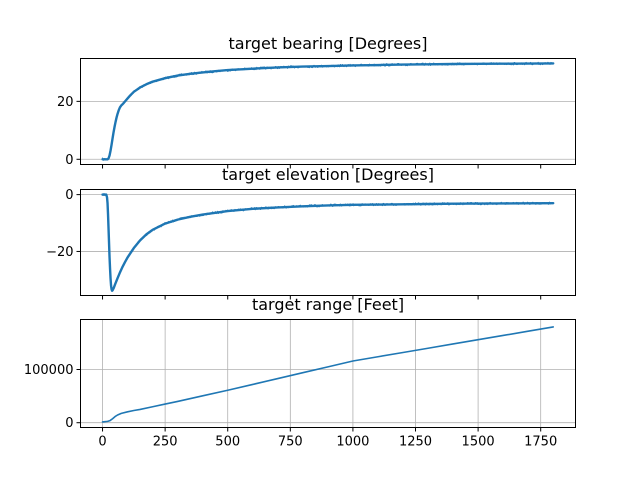 The image size is (640, 480). Describe the element at coordinates (328, 43) in the screenshot. I see `subplot-title: target bearing [Degrees]` at that location.